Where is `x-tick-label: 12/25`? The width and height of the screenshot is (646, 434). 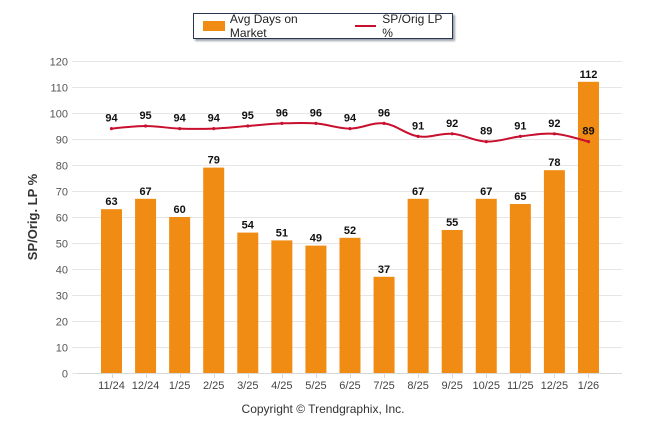 x-tick-label: 12/25 is located at coordinates (555, 386).